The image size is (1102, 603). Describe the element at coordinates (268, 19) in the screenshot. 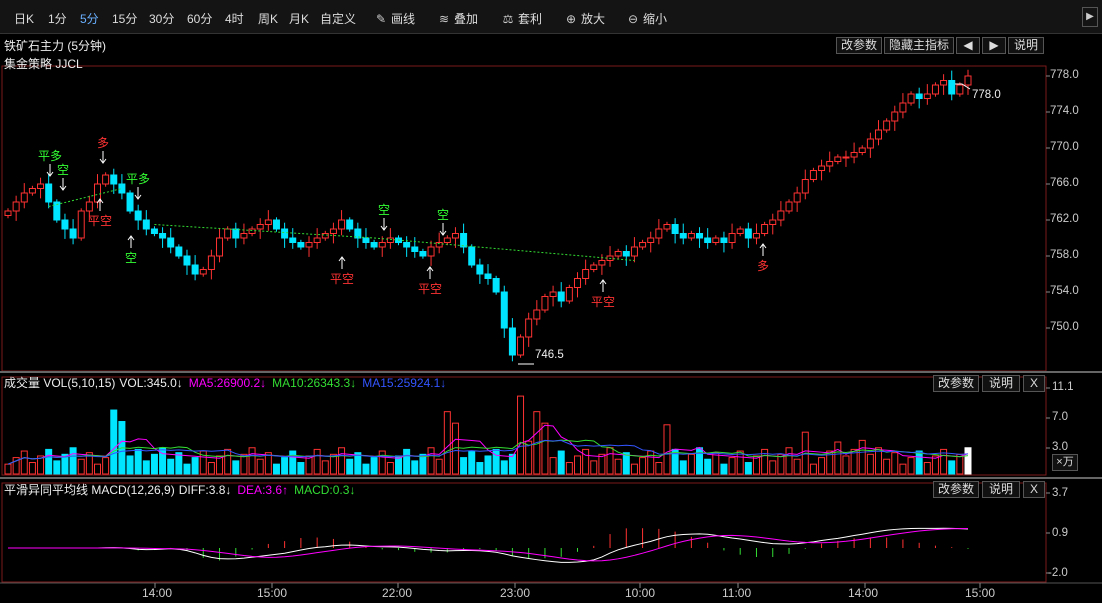

I see `period-weekly: 周K` at that location.